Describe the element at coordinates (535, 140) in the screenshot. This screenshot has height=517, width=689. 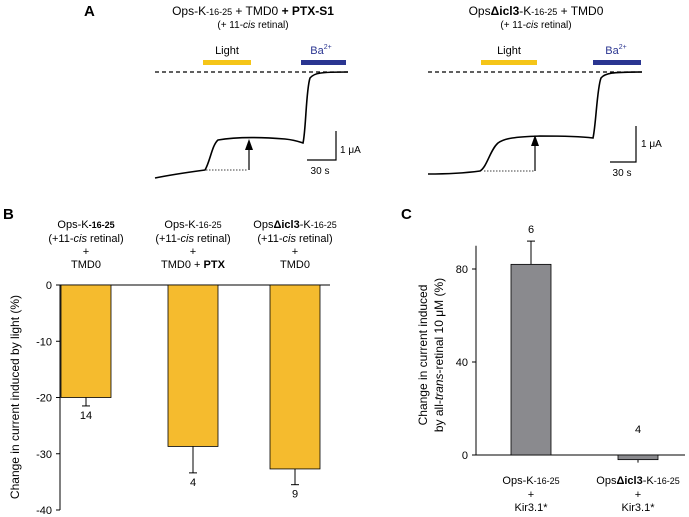
I see `panel-a-right-arrow-head` at that location.